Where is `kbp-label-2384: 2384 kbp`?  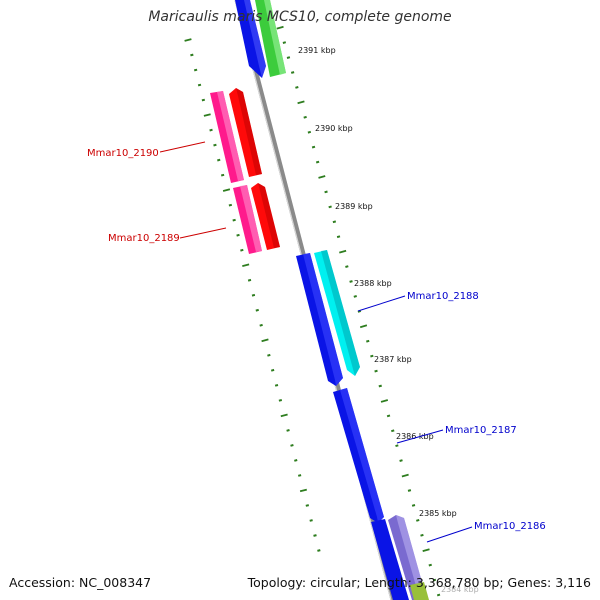
kbp-label-2384: 2384 kbp is located at coordinates (460, 589).